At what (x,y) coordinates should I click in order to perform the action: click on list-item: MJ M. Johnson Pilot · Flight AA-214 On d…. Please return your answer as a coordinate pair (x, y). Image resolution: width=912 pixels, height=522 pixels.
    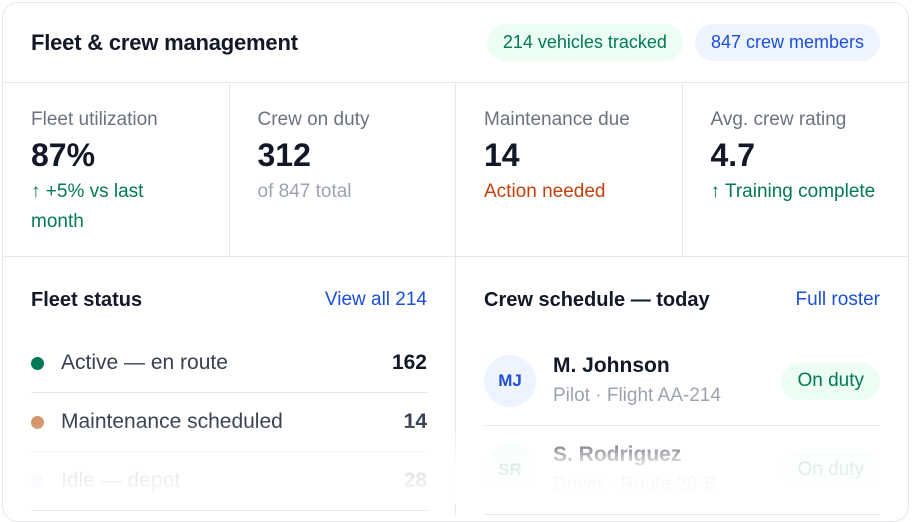
    Looking at the image, I should click on (682, 381).